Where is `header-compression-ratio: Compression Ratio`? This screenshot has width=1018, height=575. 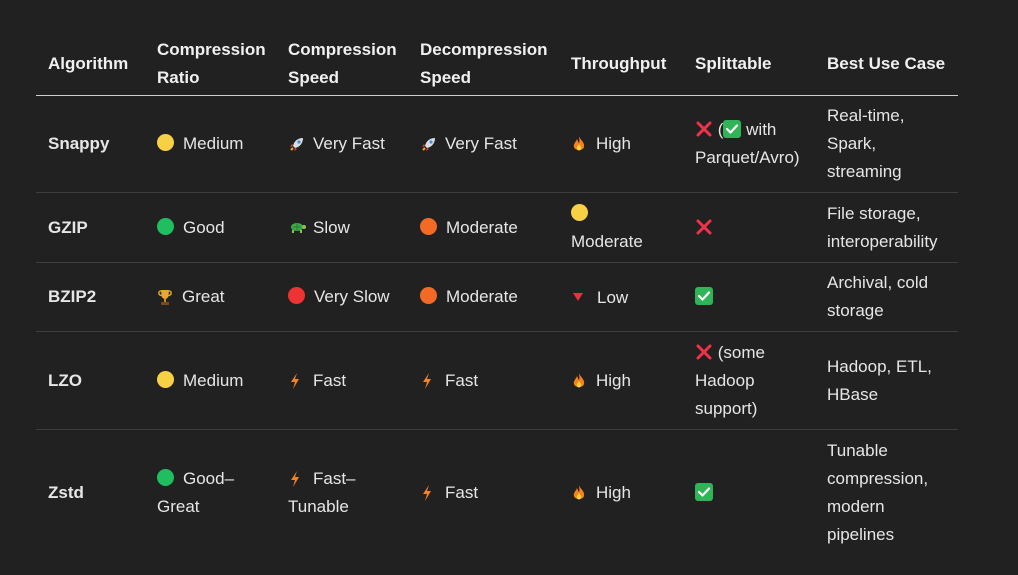 header-compression-ratio: Compression Ratio is located at coordinates (210, 64).